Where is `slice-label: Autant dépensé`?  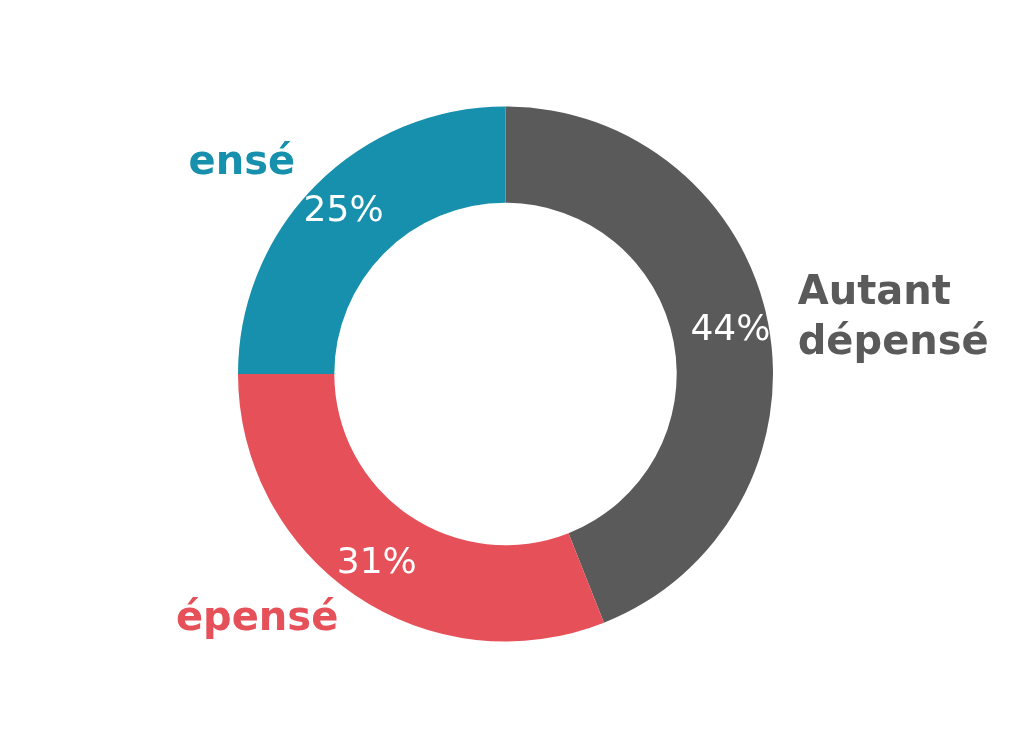 slice-label: Autant dépensé is located at coordinates (893, 314).